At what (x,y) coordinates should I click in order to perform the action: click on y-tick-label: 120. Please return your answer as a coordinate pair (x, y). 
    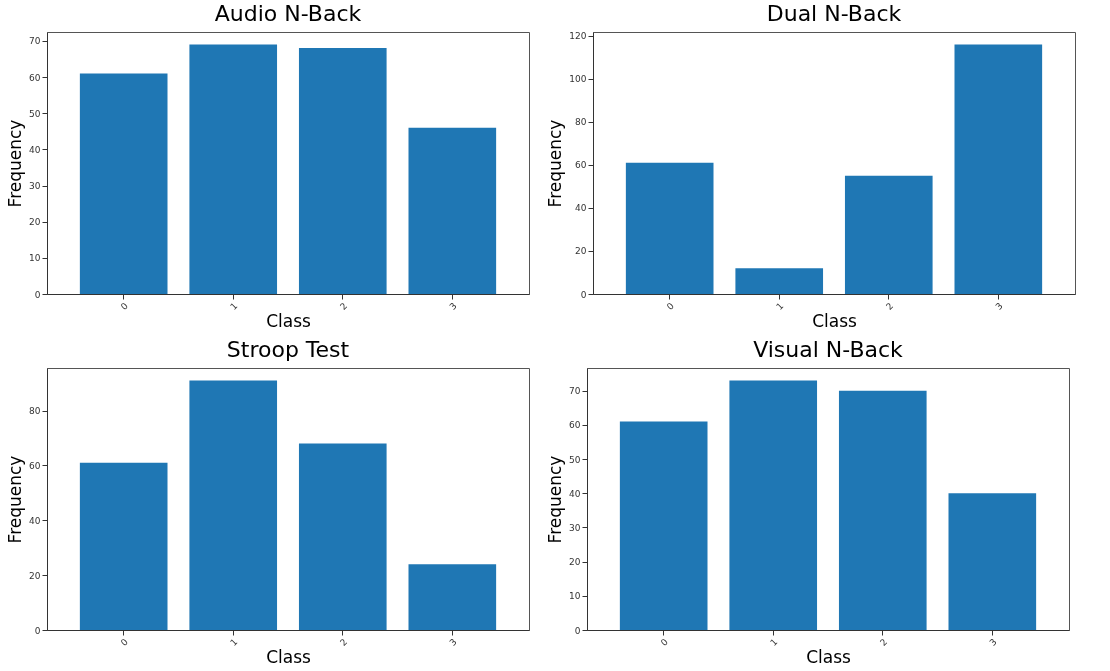
    Looking at the image, I should click on (578, 36).